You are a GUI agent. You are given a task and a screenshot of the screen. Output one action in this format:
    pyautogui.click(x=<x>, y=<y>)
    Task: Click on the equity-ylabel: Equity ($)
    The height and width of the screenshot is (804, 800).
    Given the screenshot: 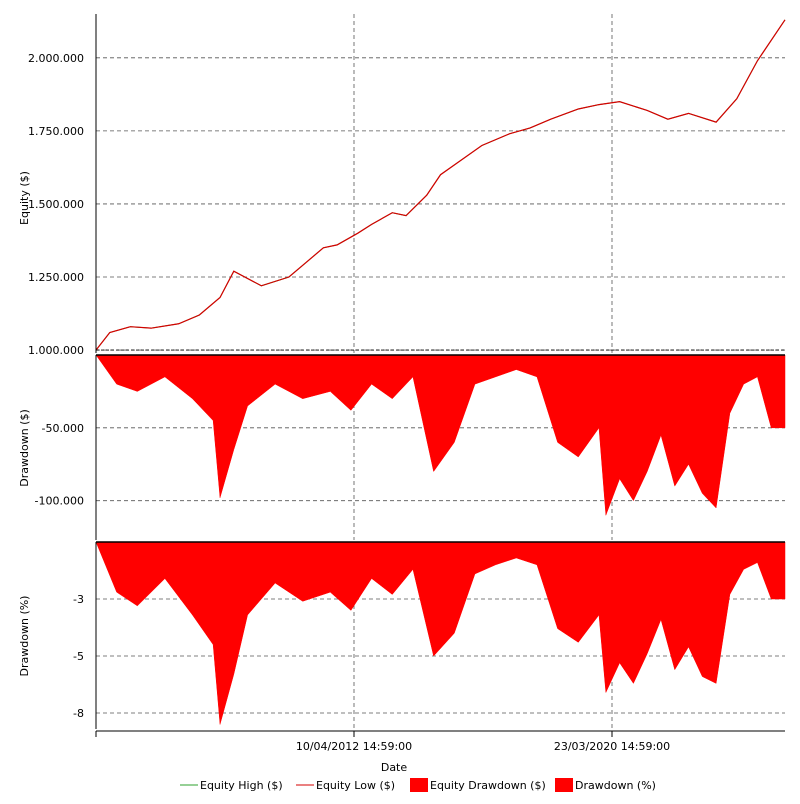 What is the action you would take?
    pyautogui.click(x=24, y=198)
    